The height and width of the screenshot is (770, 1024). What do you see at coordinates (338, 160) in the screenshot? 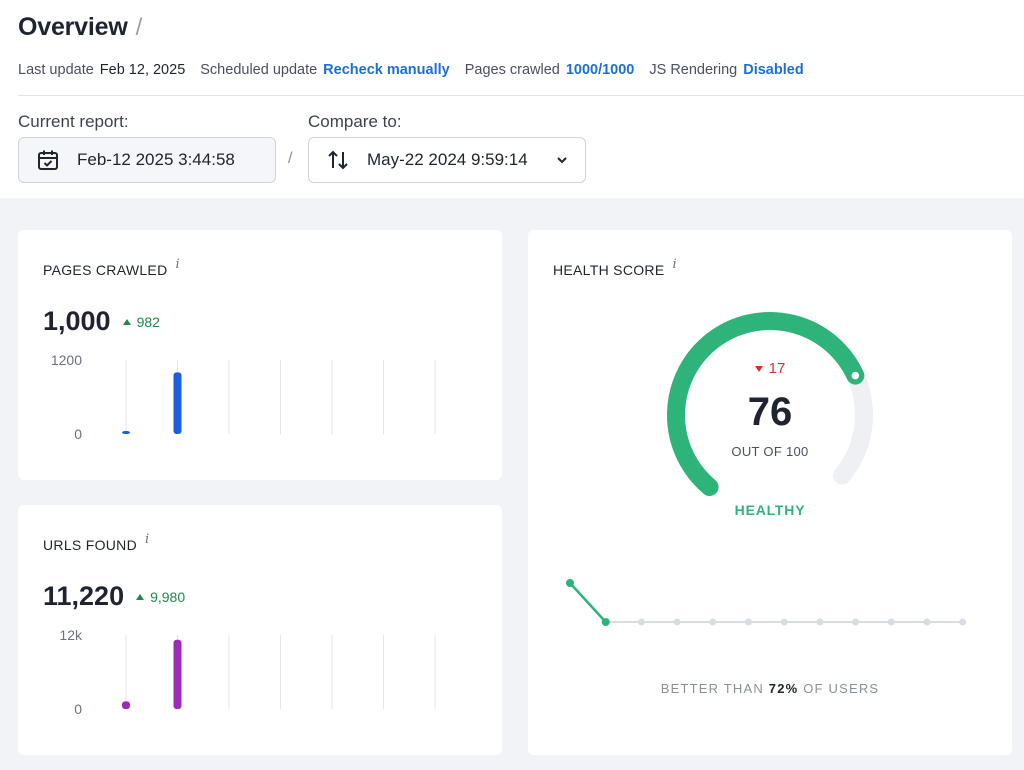
I see `swap-vertical-icon` at bounding box center [338, 160].